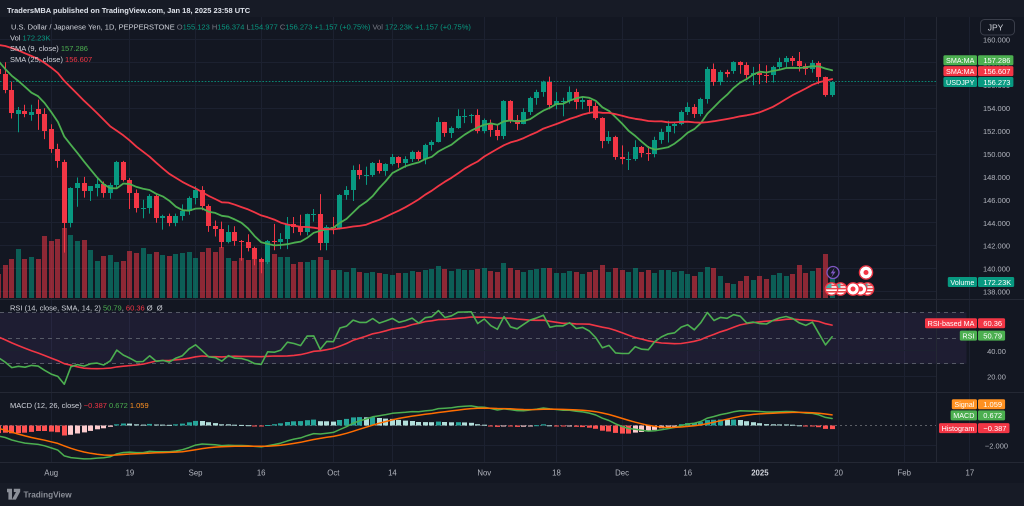 Image resolution: width=1024 pixels, height=506 pixels. What do you see at coordinates (964, 404) in the screenshot?
I see `svg-text: Signal` at bounding box center [964, 404].